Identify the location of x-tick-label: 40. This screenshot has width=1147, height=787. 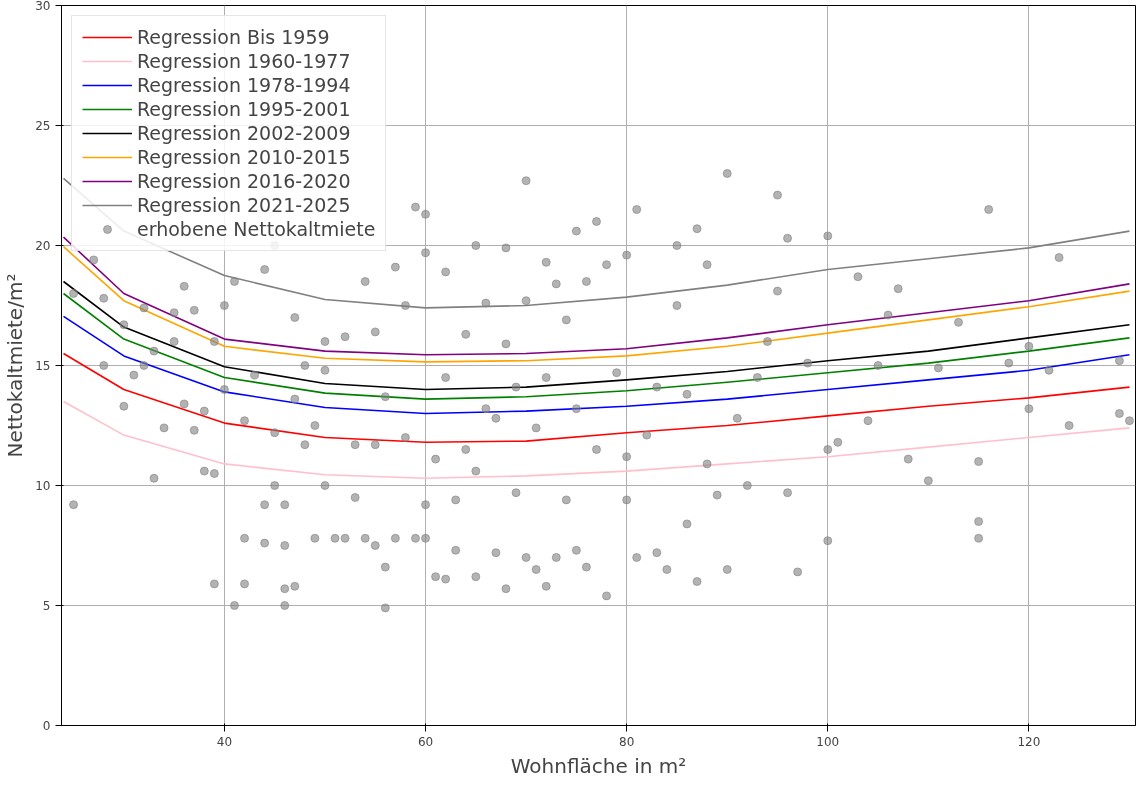
(224, 741).